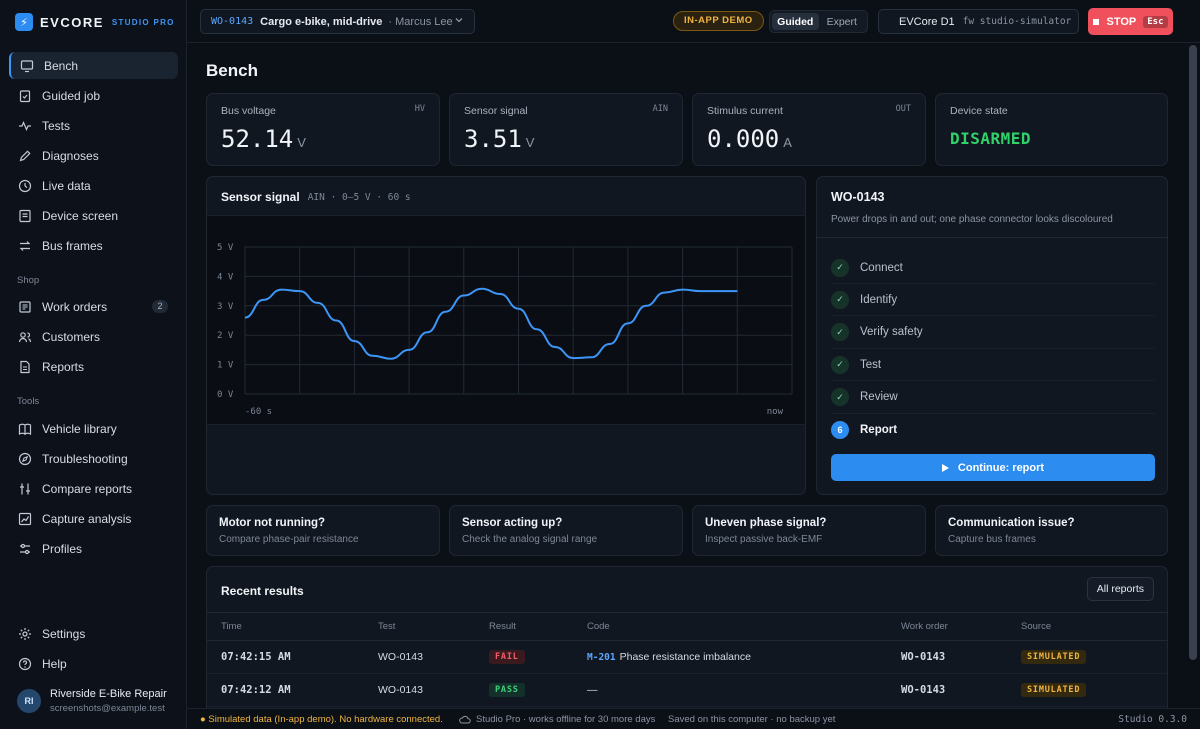 This screenshot has width=1200, height=729. I want to click on chevron-down-icon, so click(459, 21).